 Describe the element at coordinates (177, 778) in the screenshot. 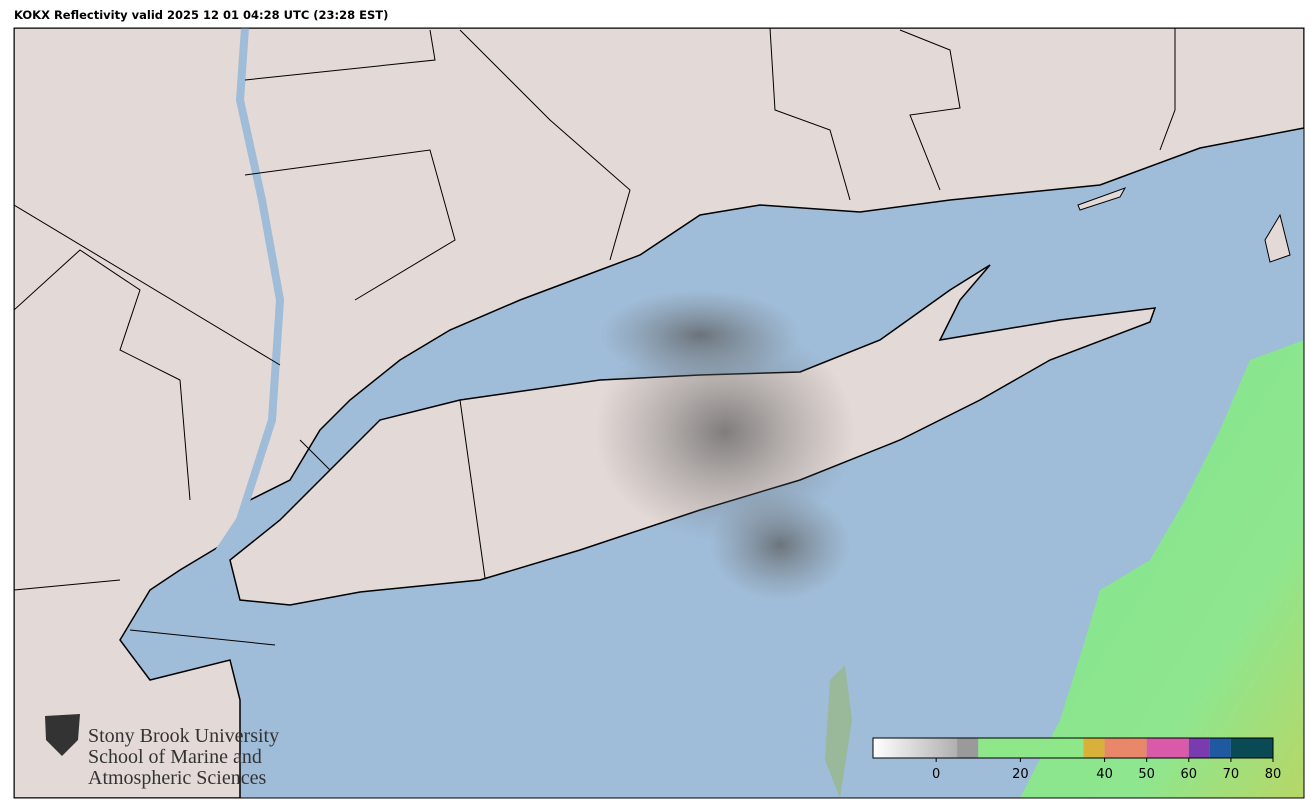

I see `logo-line: Atmospheric Sciences` at that location.